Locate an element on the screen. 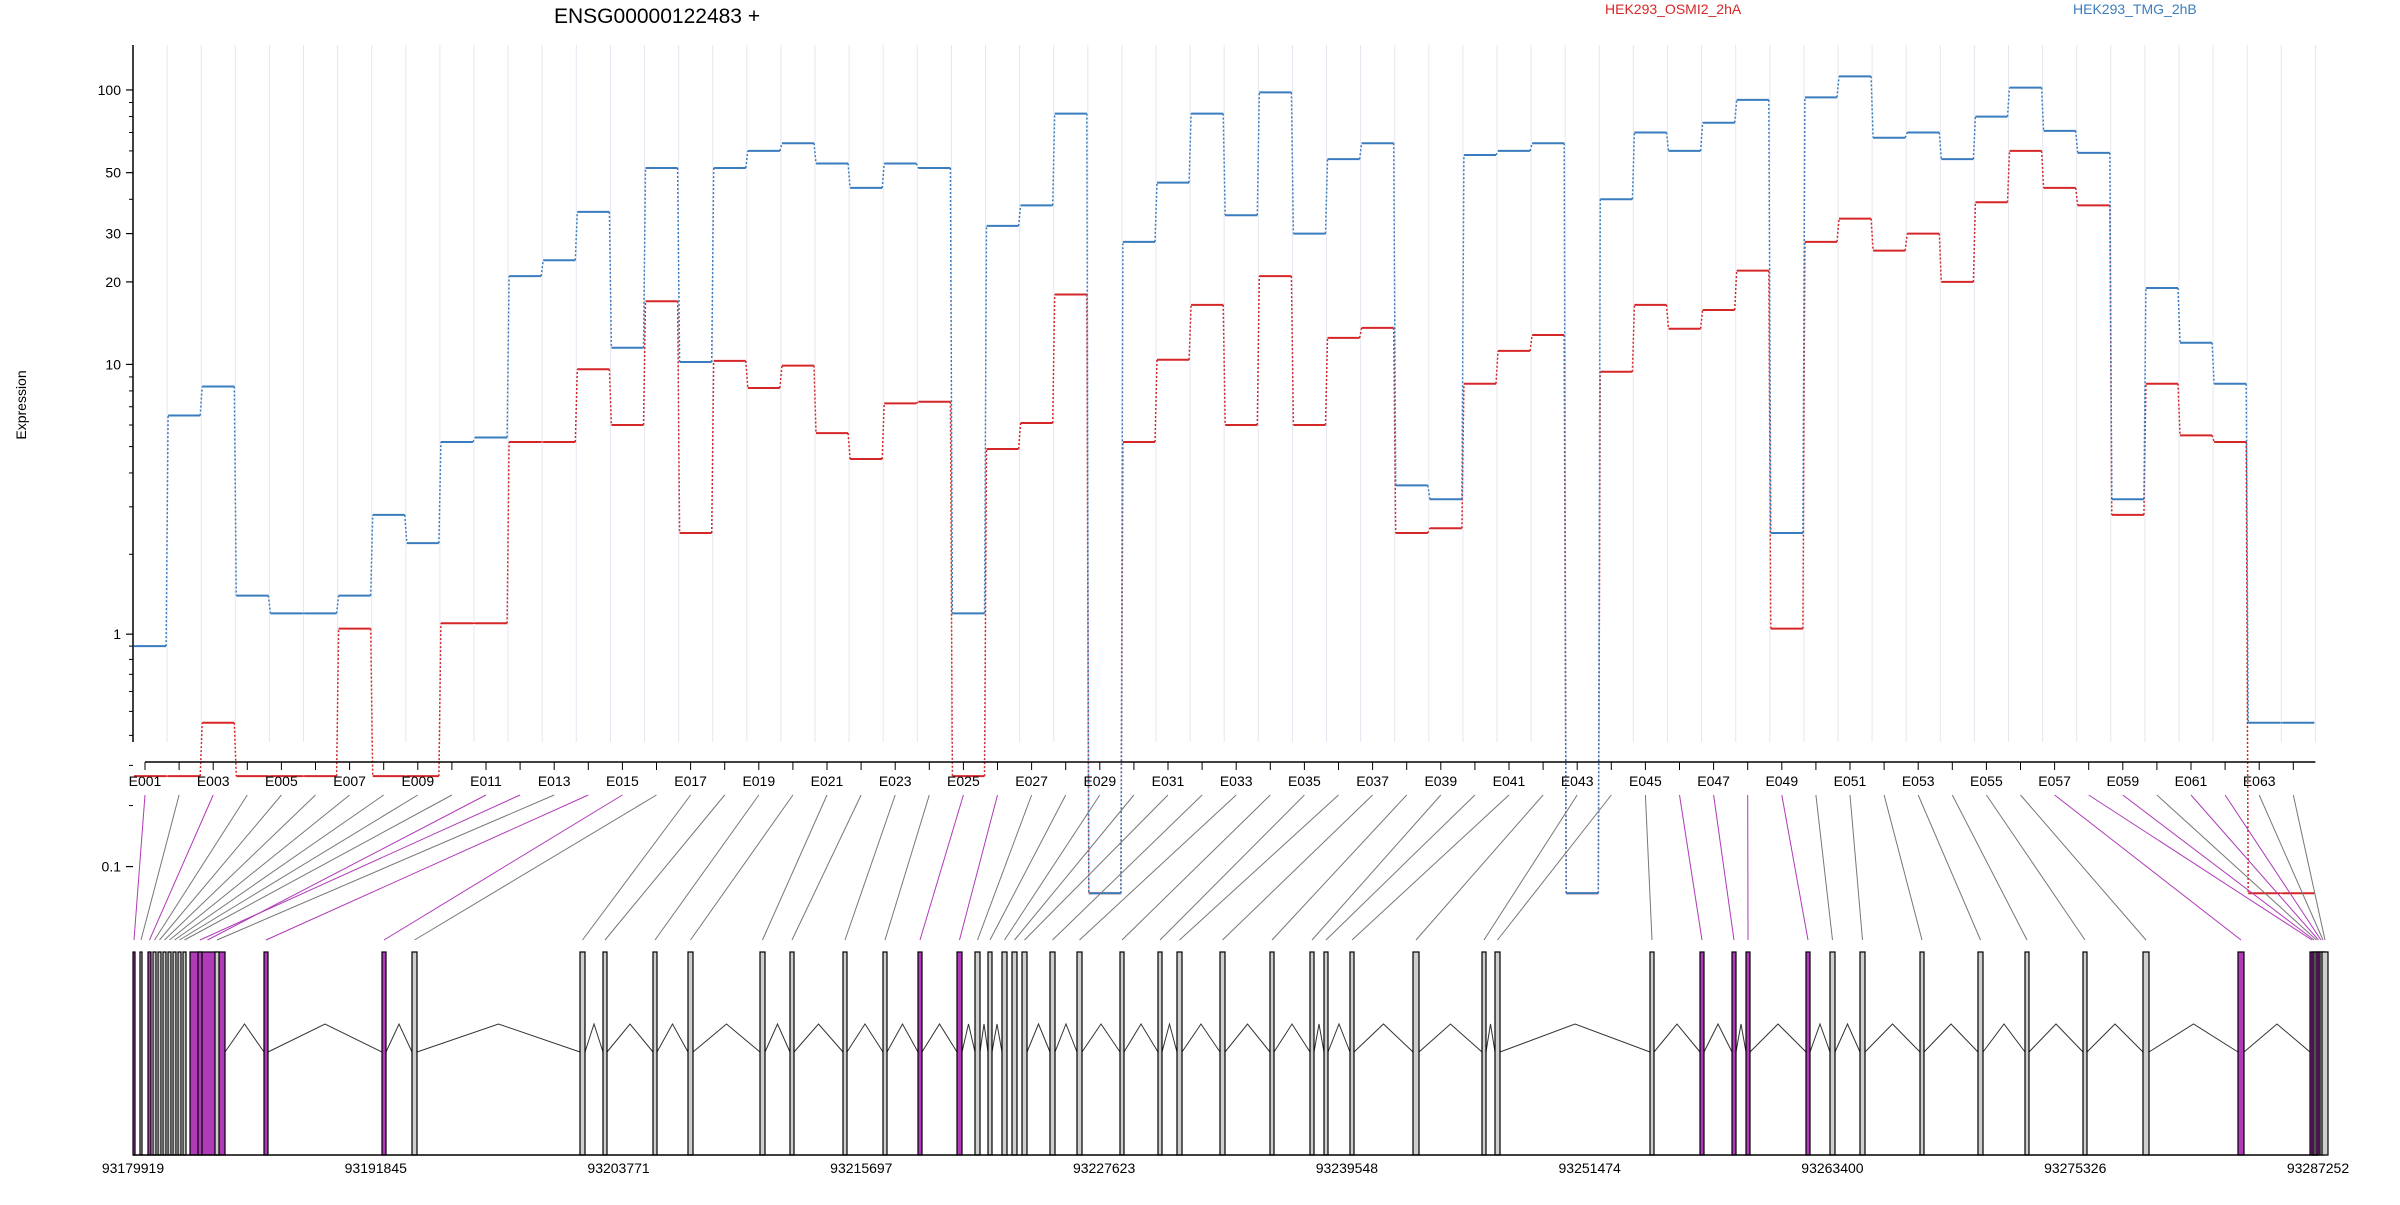 The width and height of the screenshot is (2400, 1205). legend-entry-tmg: HEK293_TMG_2hB is located at coordinates (2135, 9).